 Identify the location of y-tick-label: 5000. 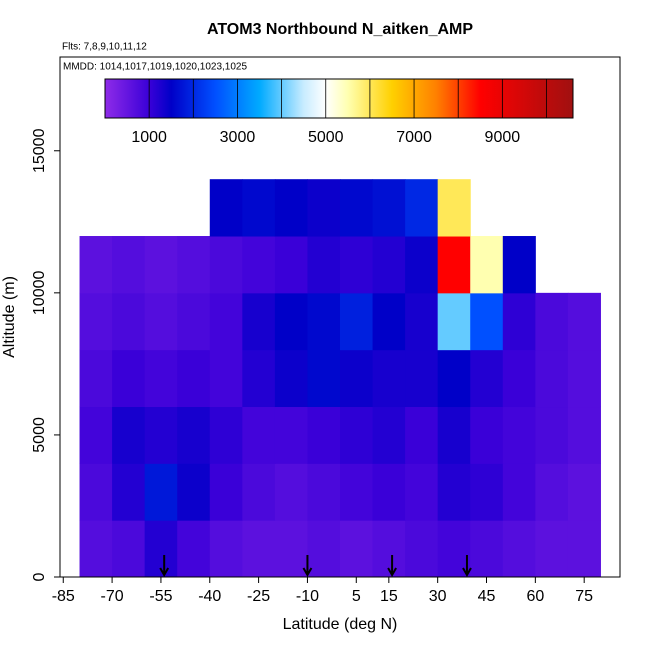
(39, 435).